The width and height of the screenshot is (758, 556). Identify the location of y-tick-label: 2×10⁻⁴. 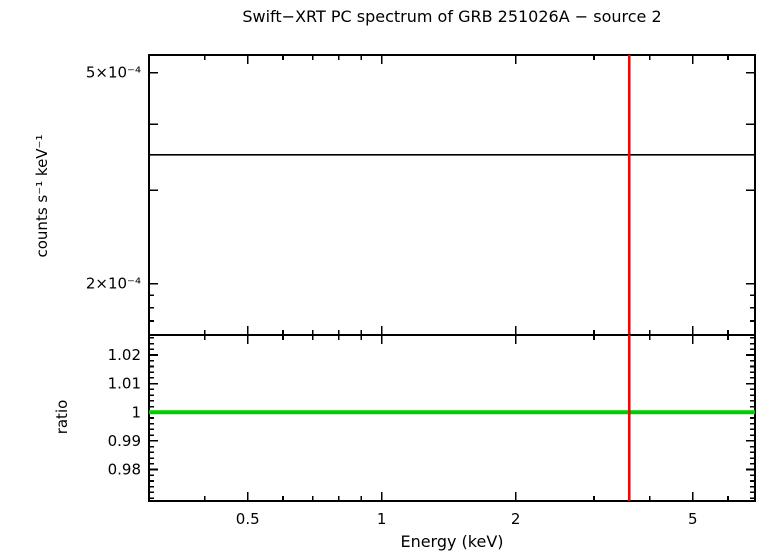
(113, 284).